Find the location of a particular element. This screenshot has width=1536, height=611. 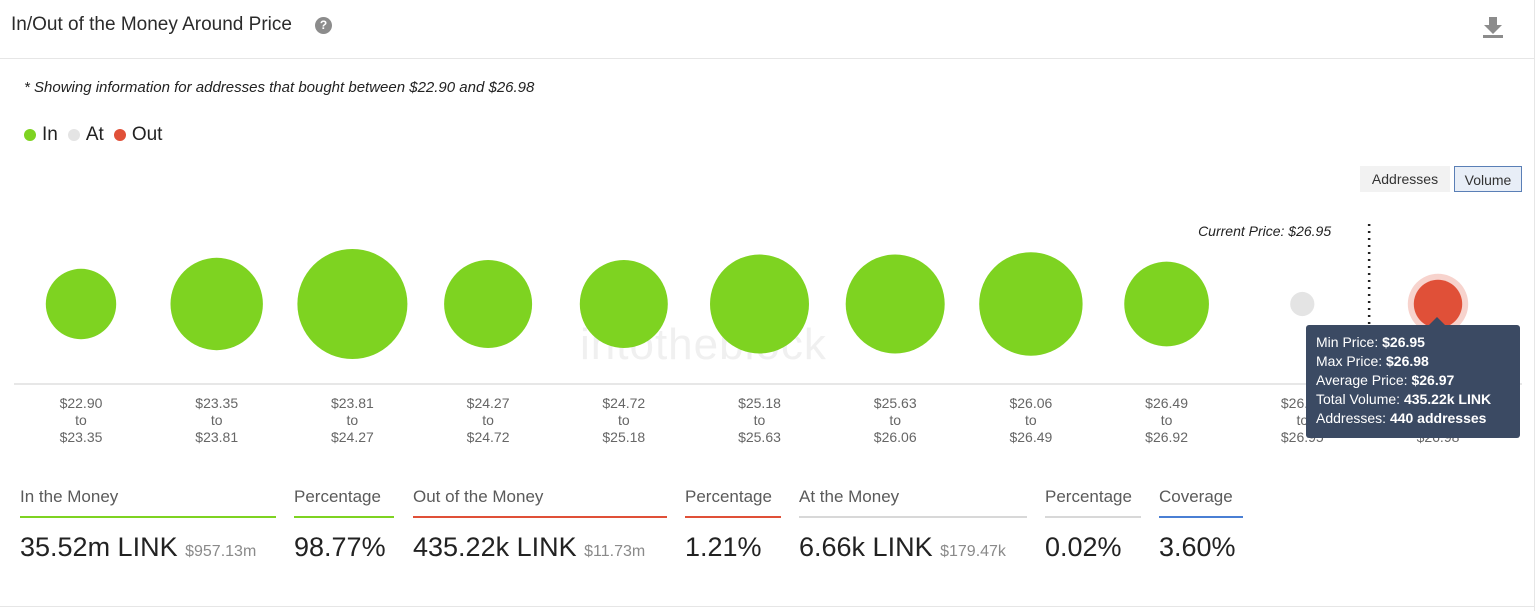

stat-label-out-percentage: Percentage is located at coordinates (733, 502).